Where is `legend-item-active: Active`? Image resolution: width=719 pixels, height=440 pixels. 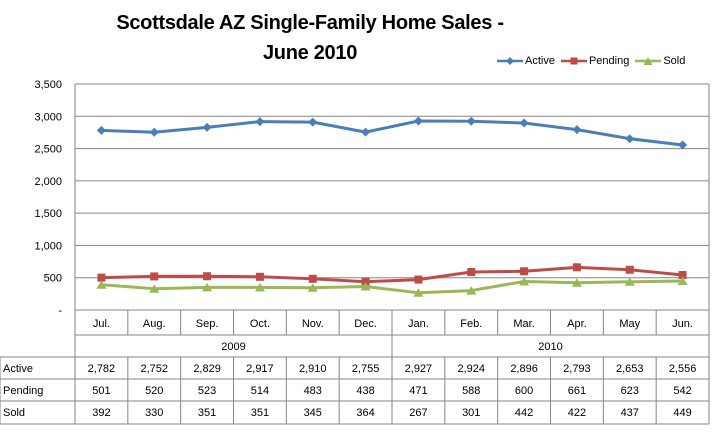 legend-item-active: Active is located at coordinates (526, 61).